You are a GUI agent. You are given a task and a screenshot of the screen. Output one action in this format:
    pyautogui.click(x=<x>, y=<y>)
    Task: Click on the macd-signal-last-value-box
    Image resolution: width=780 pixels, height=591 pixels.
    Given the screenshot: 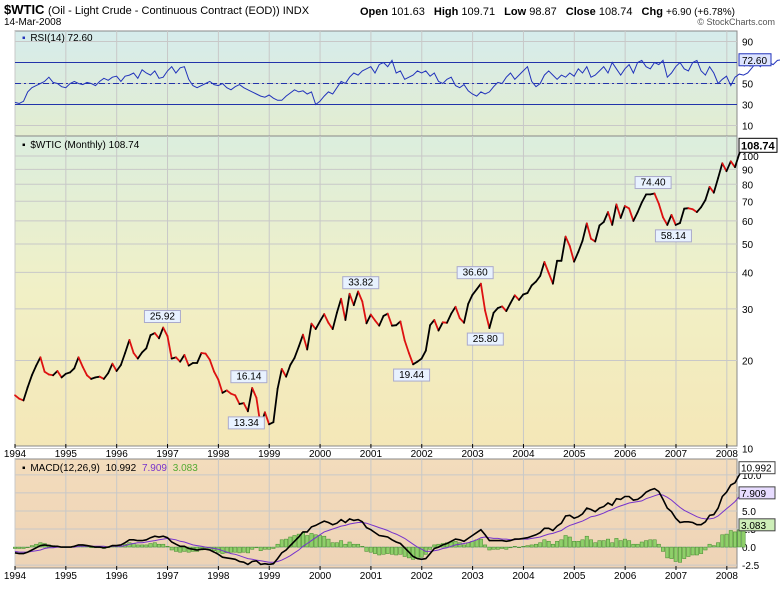 What is the action you would take?
    pyautogui.click(x=757, y=493)
    